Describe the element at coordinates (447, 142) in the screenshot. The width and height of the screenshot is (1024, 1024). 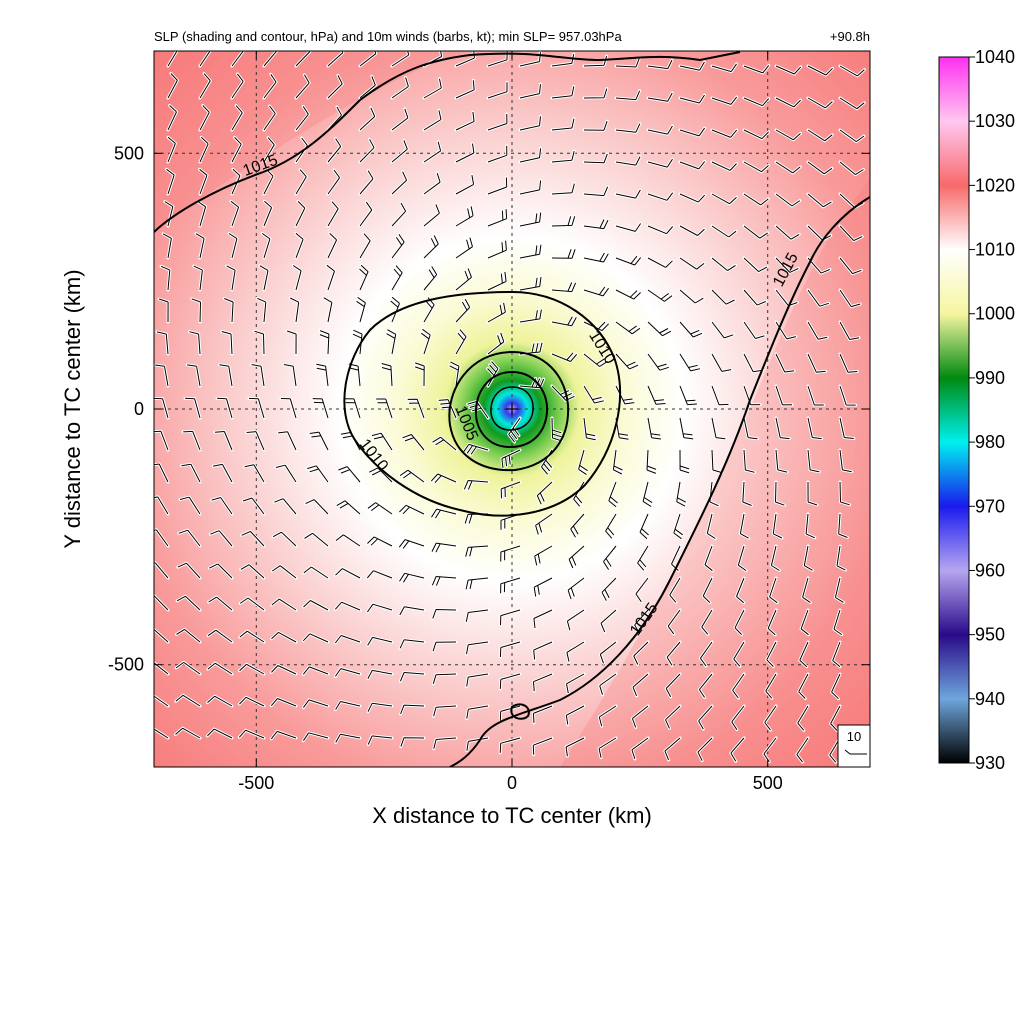
I see `contour-1015-northwest` at that location.